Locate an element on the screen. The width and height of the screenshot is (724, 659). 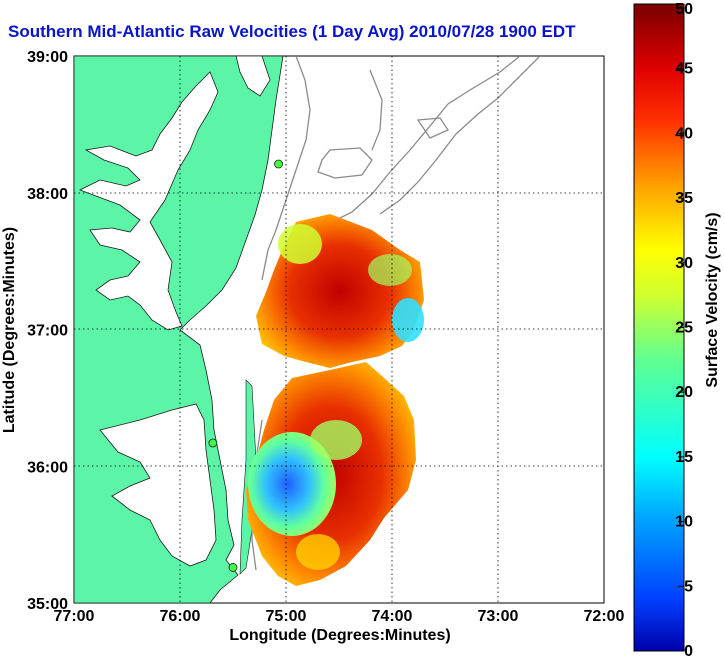
colorbar-label: Surface Velocity (cm/s) is located at coordinates (712, 299).